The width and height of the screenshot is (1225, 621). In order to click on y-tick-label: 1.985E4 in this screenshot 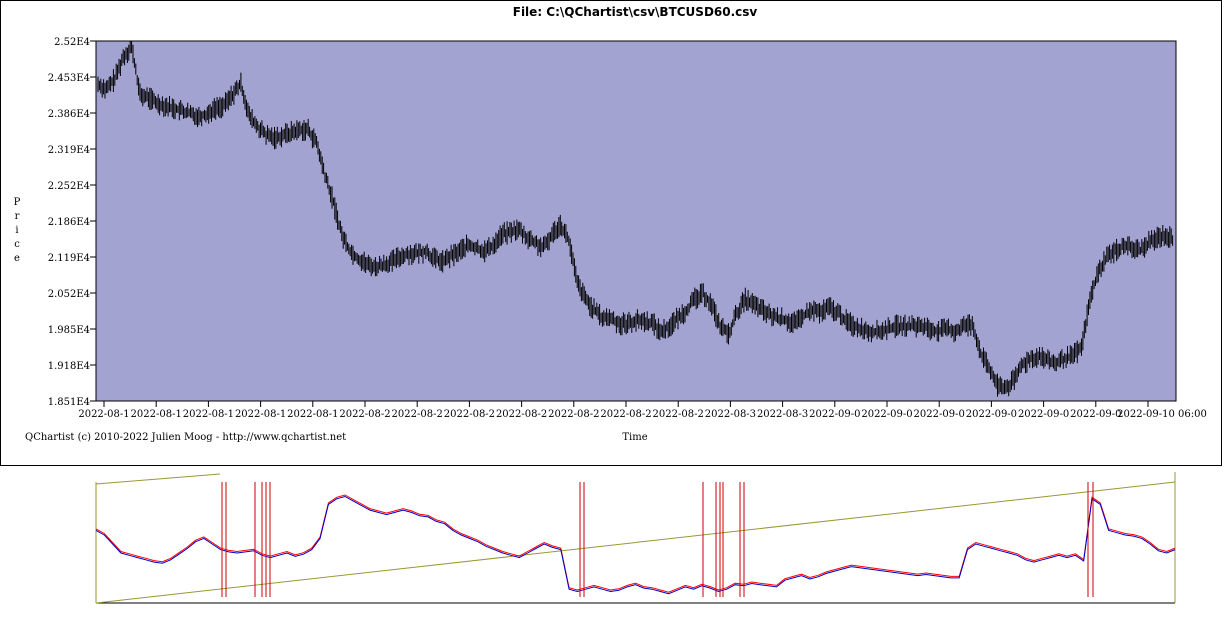, I will do `click(69, 330)`.